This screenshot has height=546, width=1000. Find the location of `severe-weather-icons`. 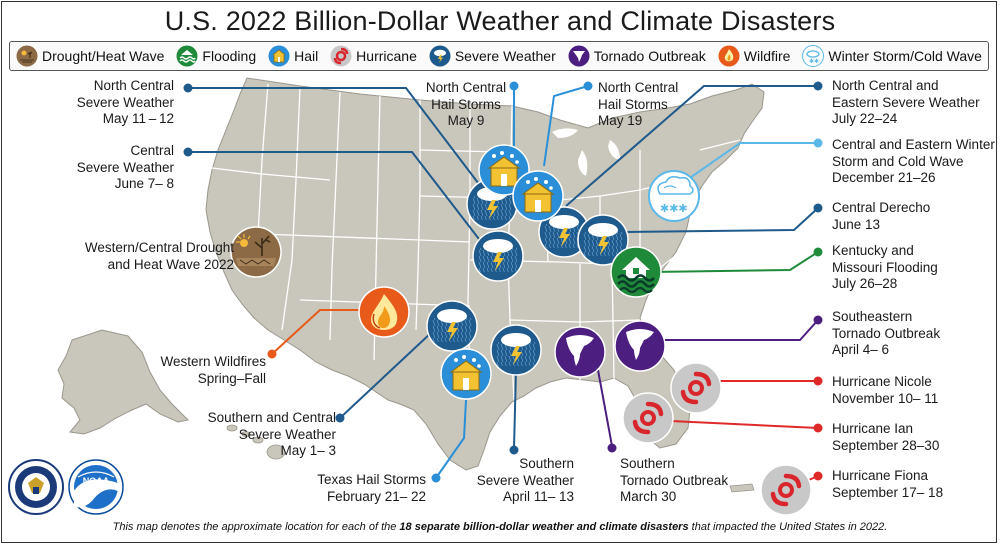

severe-weather-icons is located at coordinates (527, 277).